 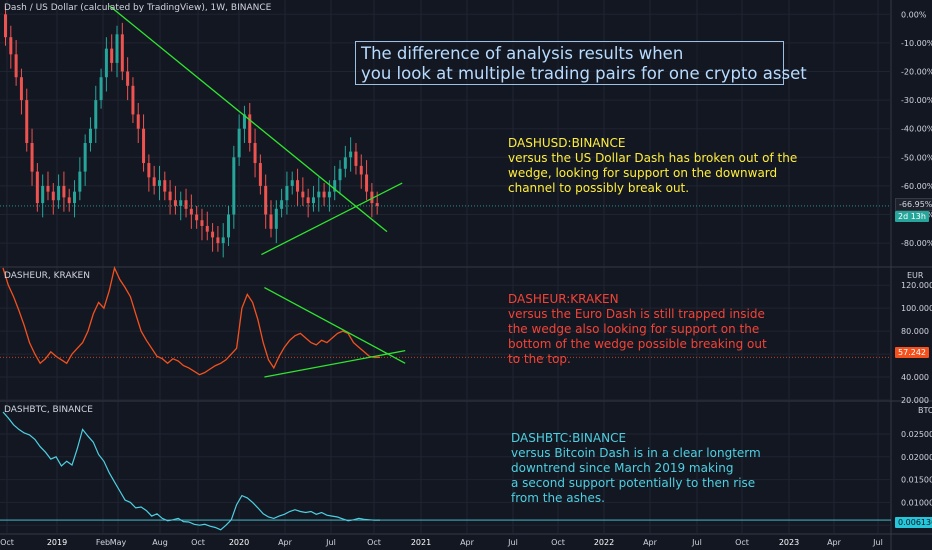 I want to click on btc-pane-title: DASHBTC, BINANCE, so click(x=48, y=410).